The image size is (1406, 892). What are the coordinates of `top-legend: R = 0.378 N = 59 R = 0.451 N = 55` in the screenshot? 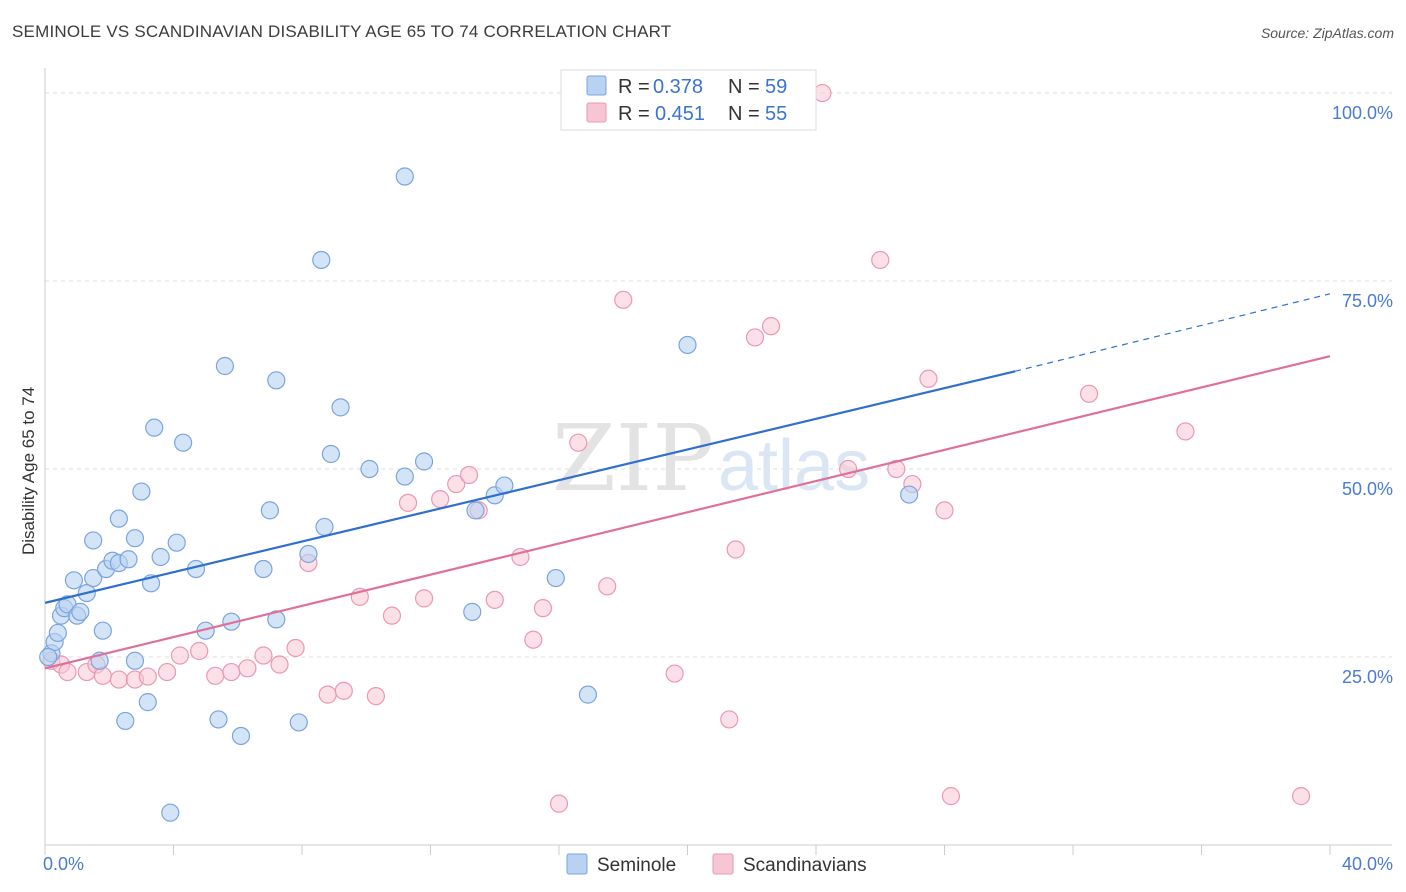 It's located at (688, 100).